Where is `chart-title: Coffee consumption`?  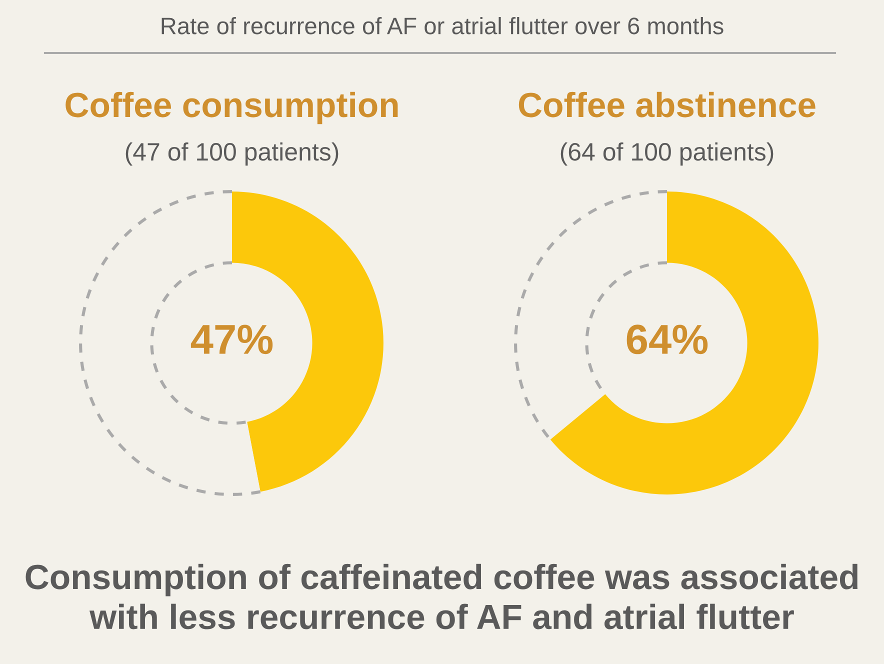 chart-title: Coffee consumption is located at coordinates (232, 108).